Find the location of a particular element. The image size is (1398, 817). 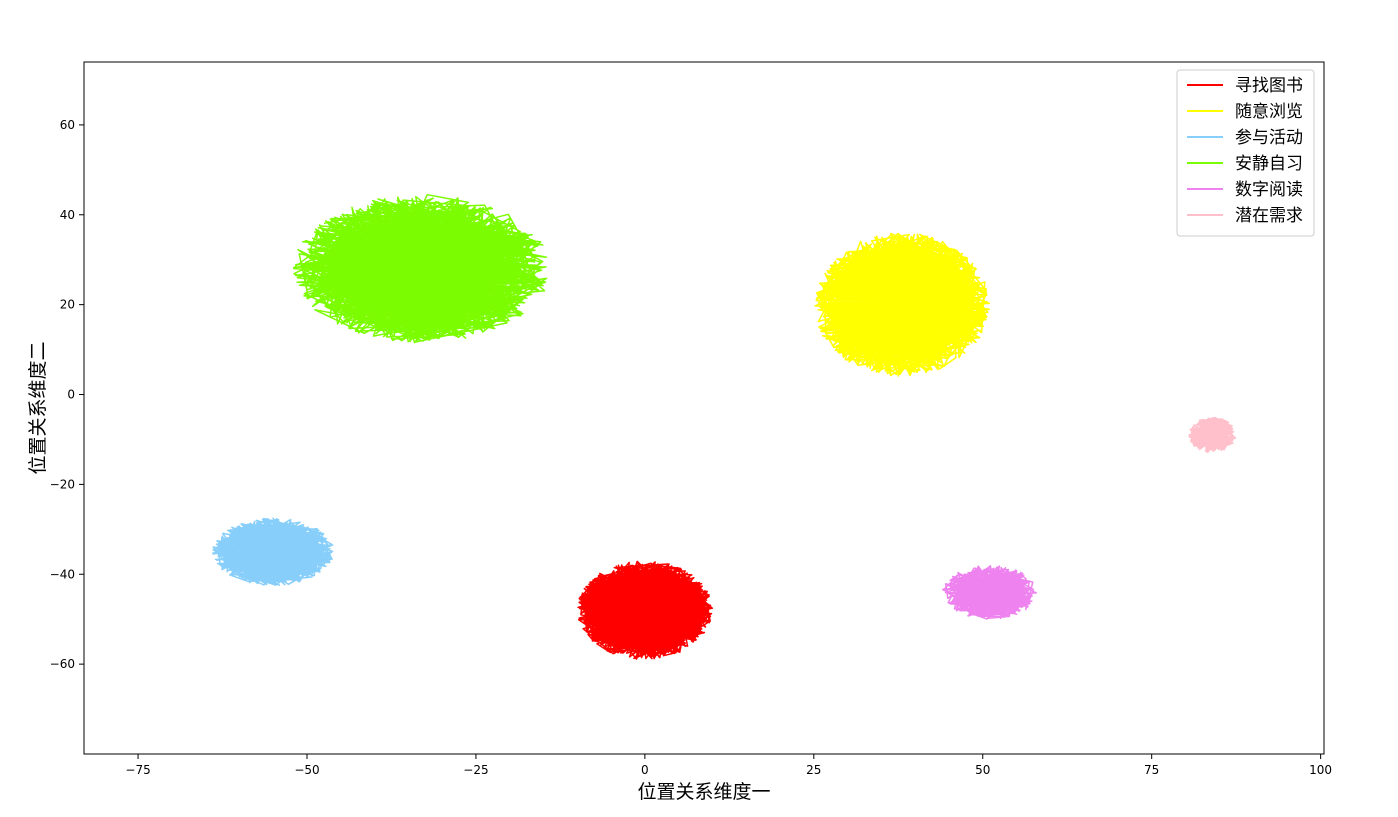

x-tick-label: −25 is located at coordinates (475, 770).